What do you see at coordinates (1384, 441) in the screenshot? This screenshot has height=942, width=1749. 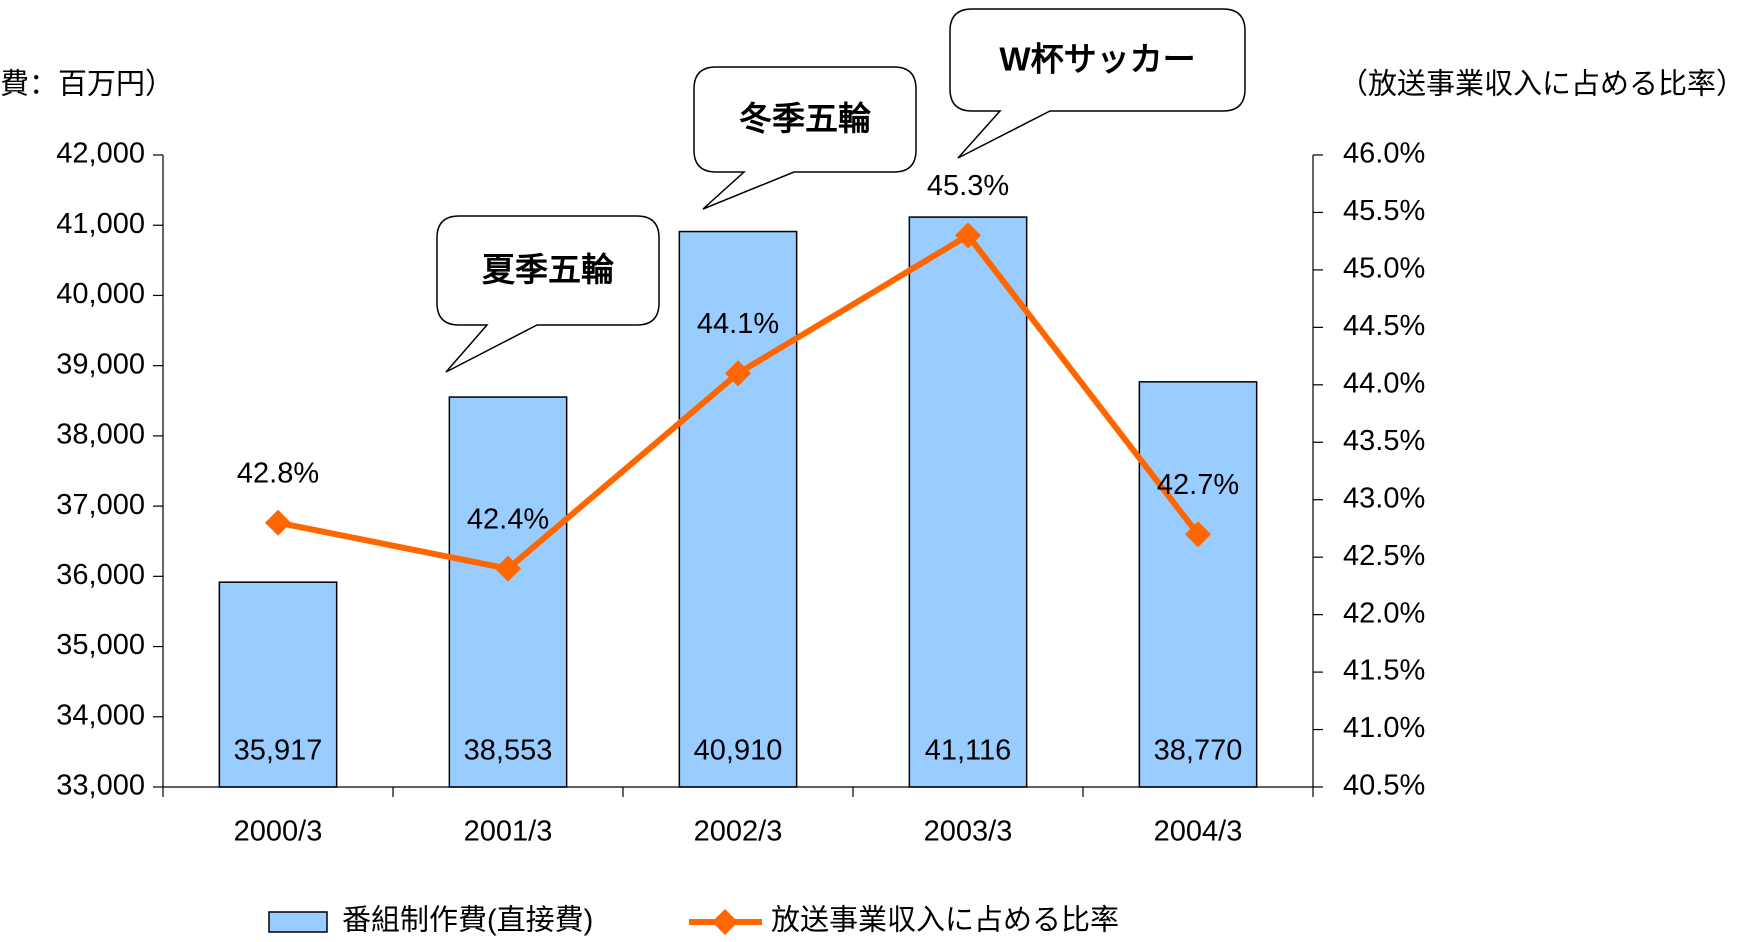 I see `y2-tick-label: 43.5%` at bounding box center [1384, 441].